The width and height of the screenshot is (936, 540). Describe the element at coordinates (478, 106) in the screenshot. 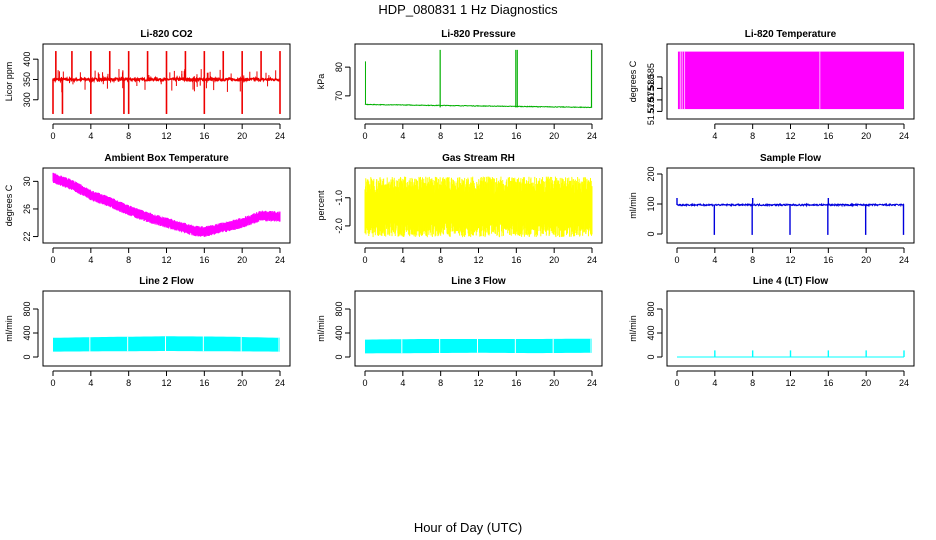

I see `series-pressure-trace` at that location.